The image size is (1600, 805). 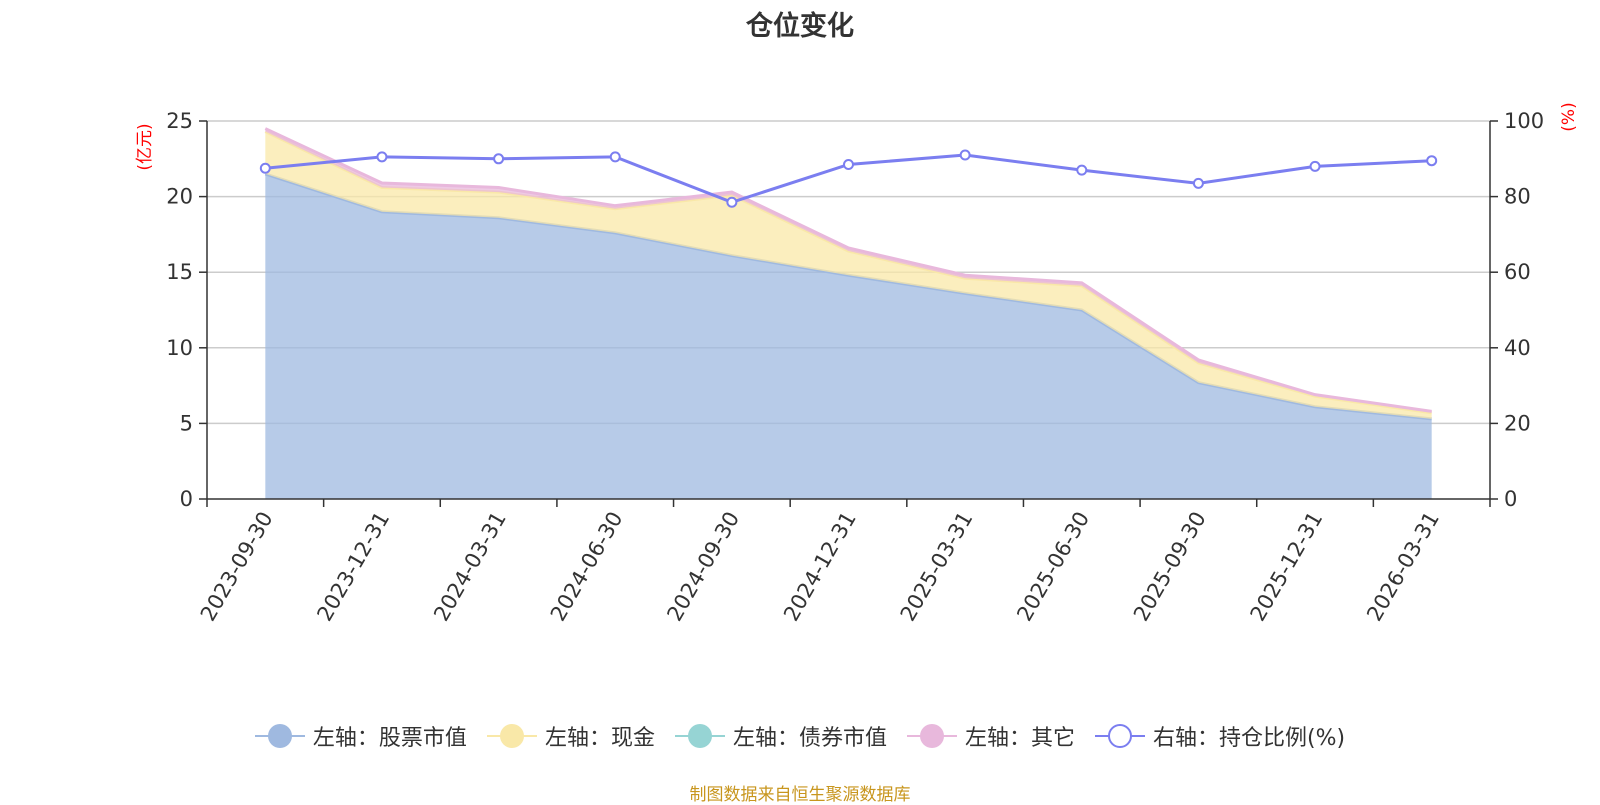 What do you see at coordinates (587, 567) in the screenshot?
I see `x-tick-label: 2024-06-30` at bounding box center [587, 567].